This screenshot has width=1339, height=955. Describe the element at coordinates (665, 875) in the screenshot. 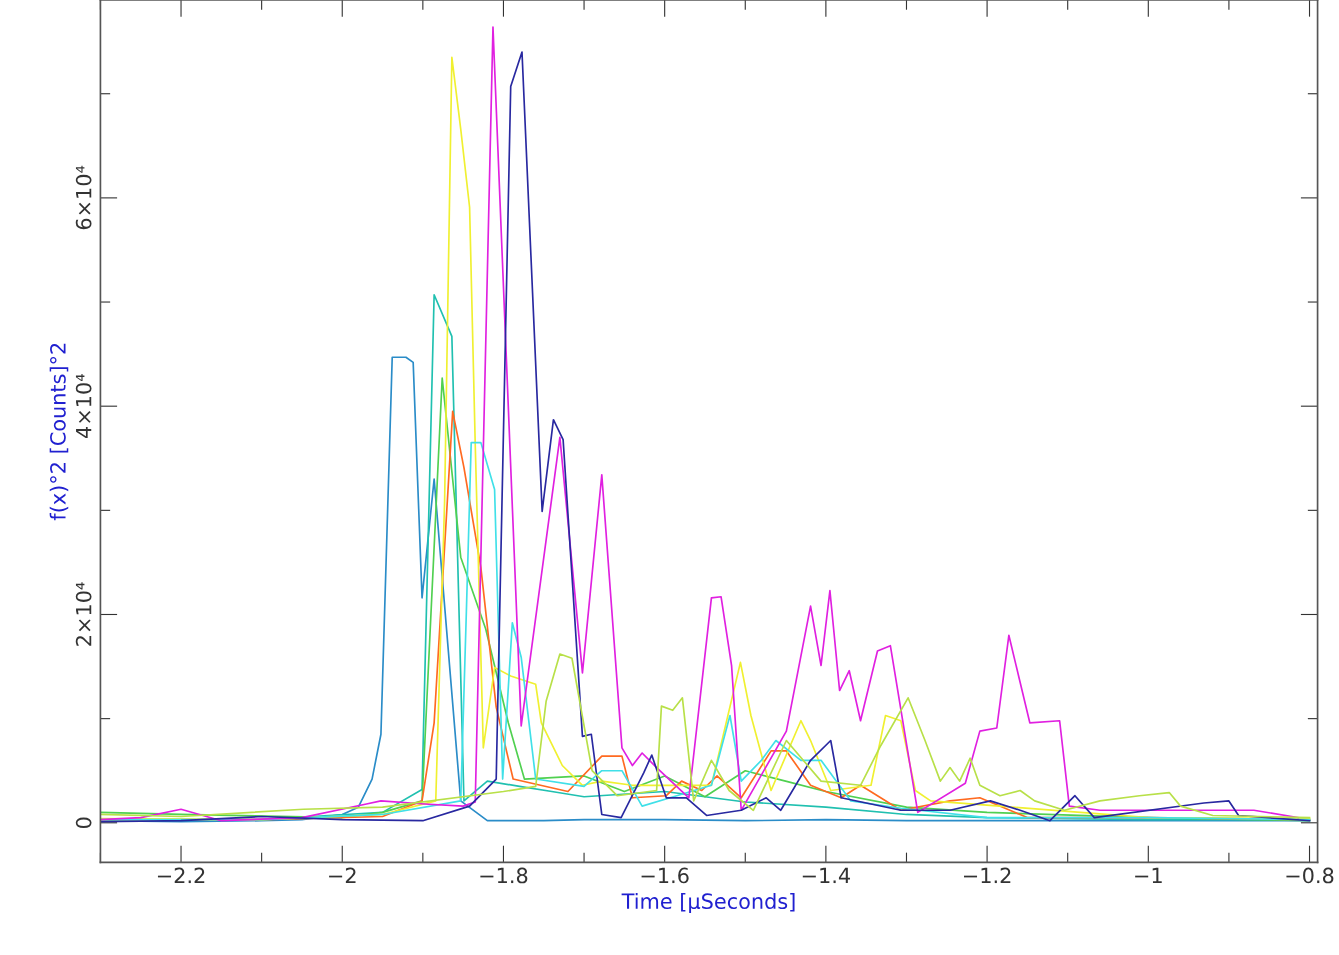

I see `x-tick-label: −1.6` at that location.